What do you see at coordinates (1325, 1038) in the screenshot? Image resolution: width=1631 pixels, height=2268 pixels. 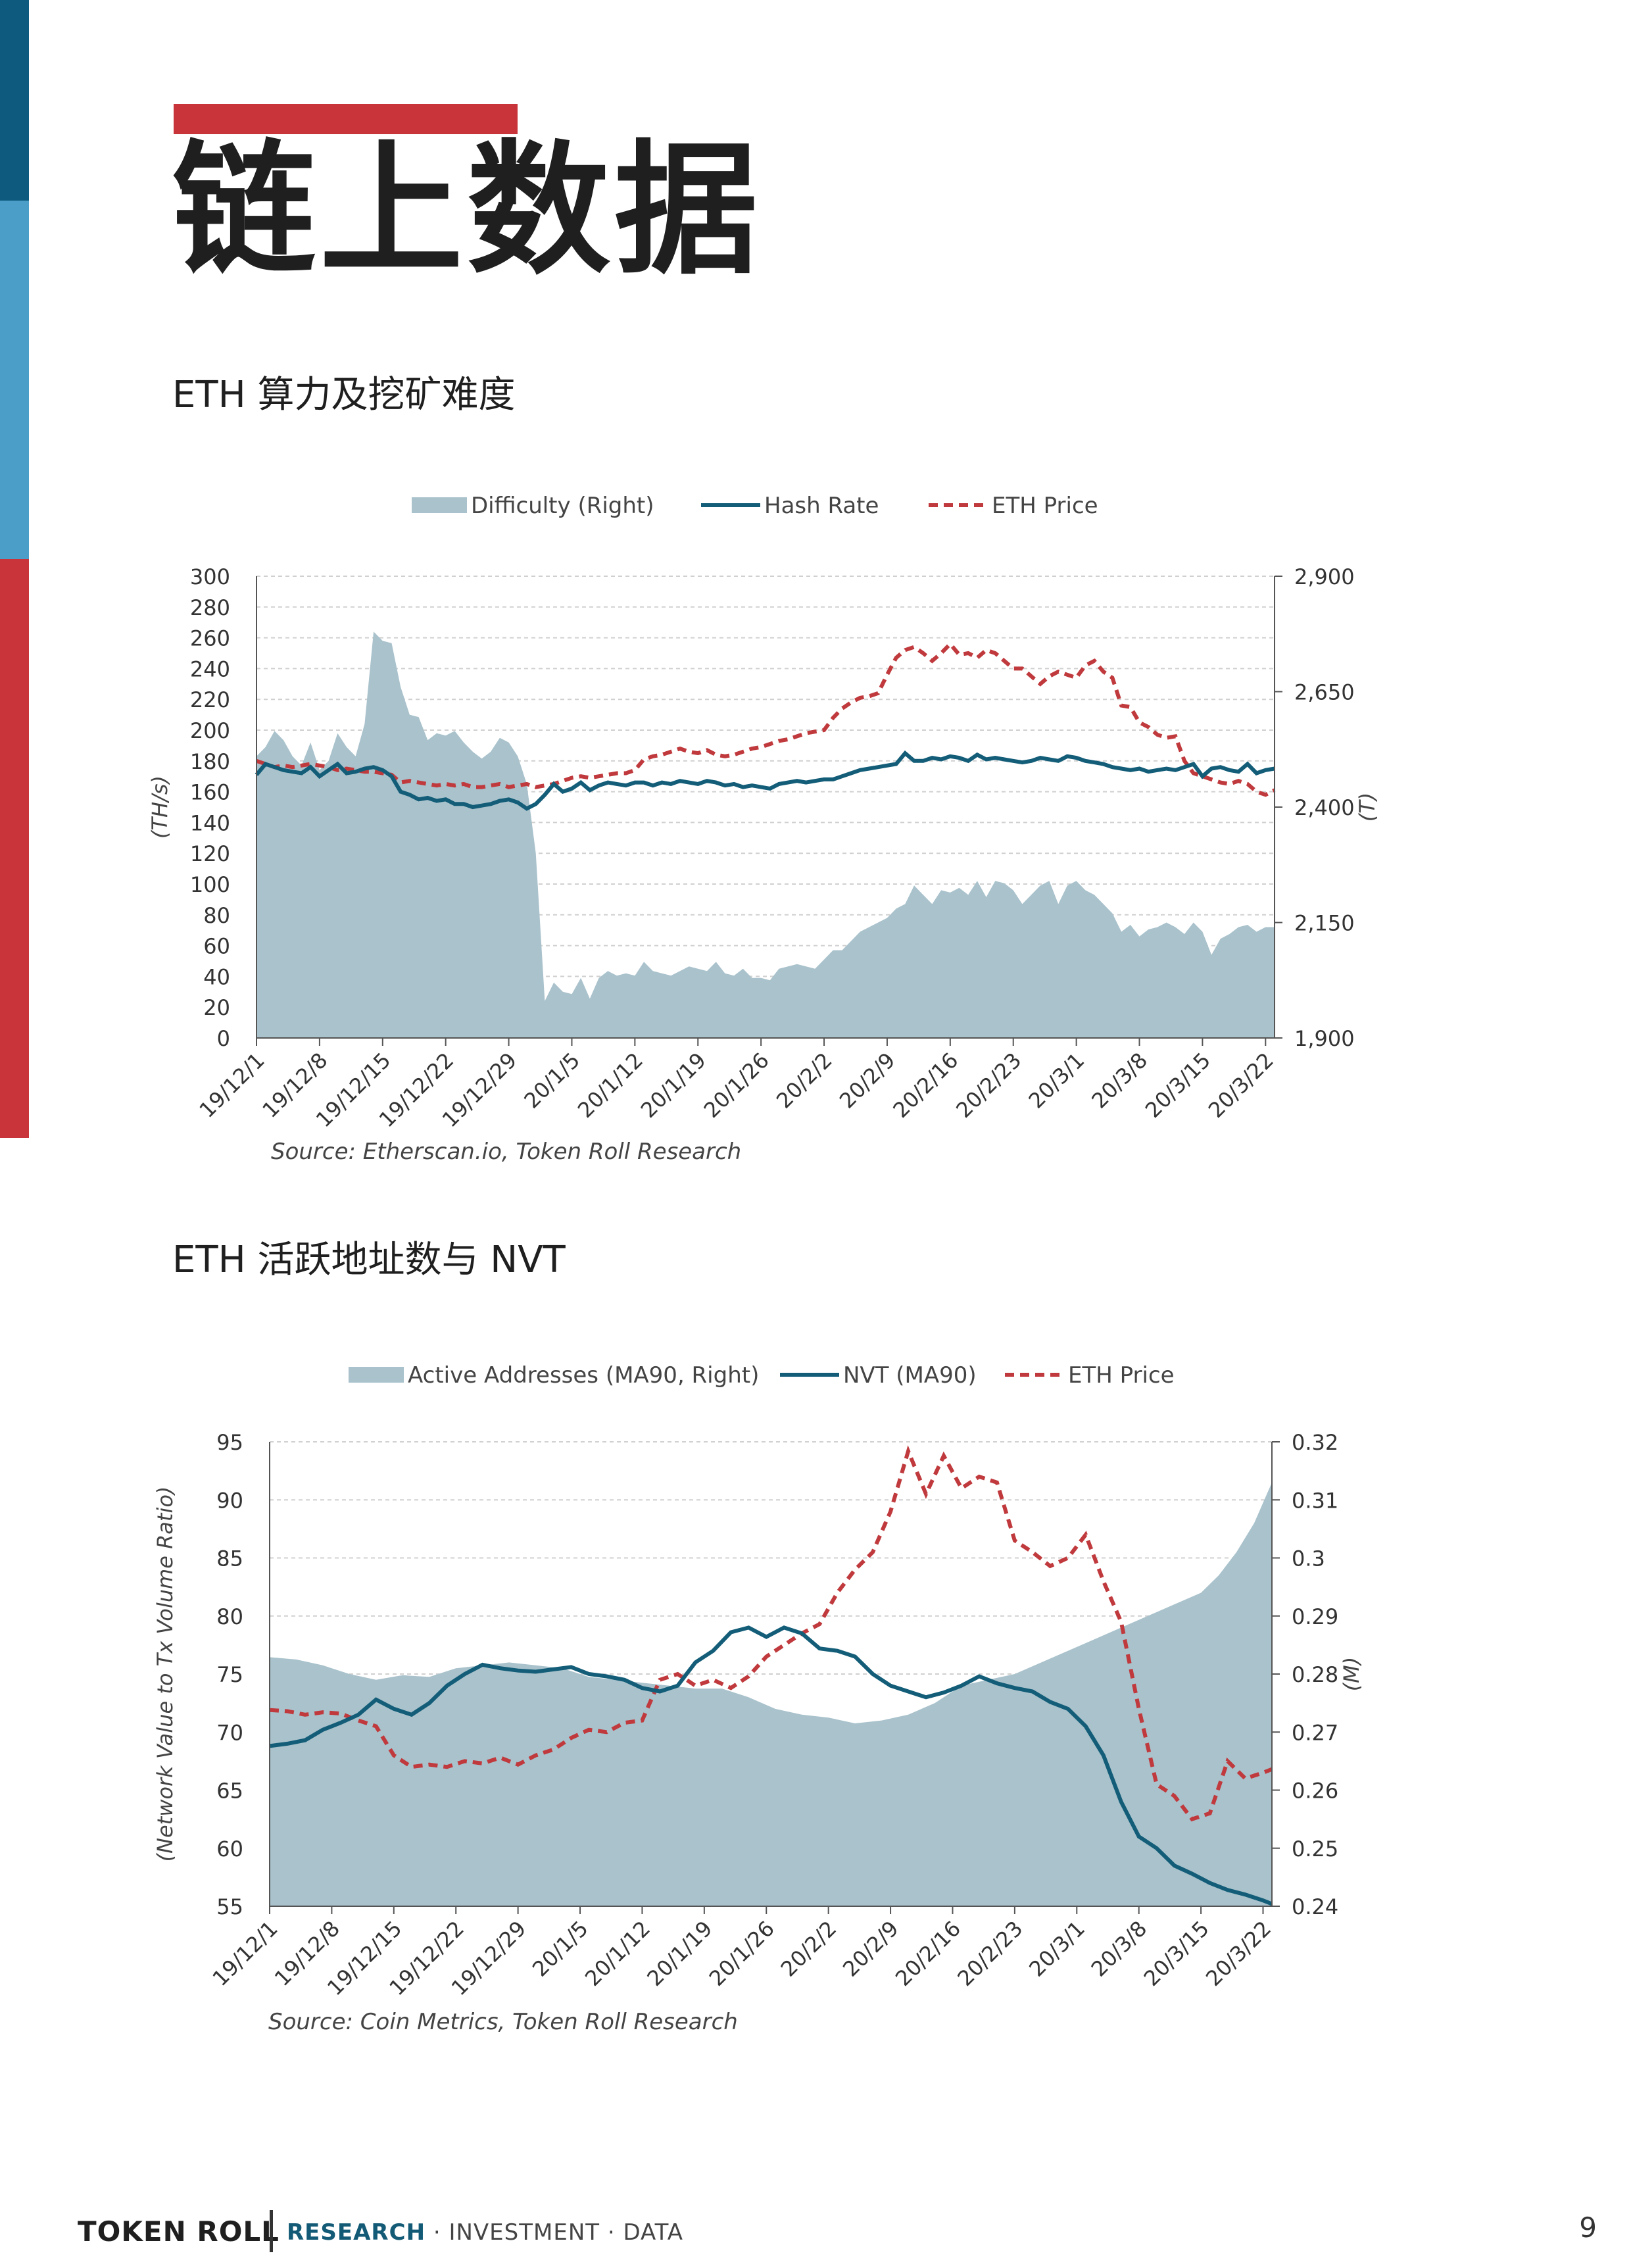 I see `y2-tick-label: 1,900` at bounding box center [1325, 1038].